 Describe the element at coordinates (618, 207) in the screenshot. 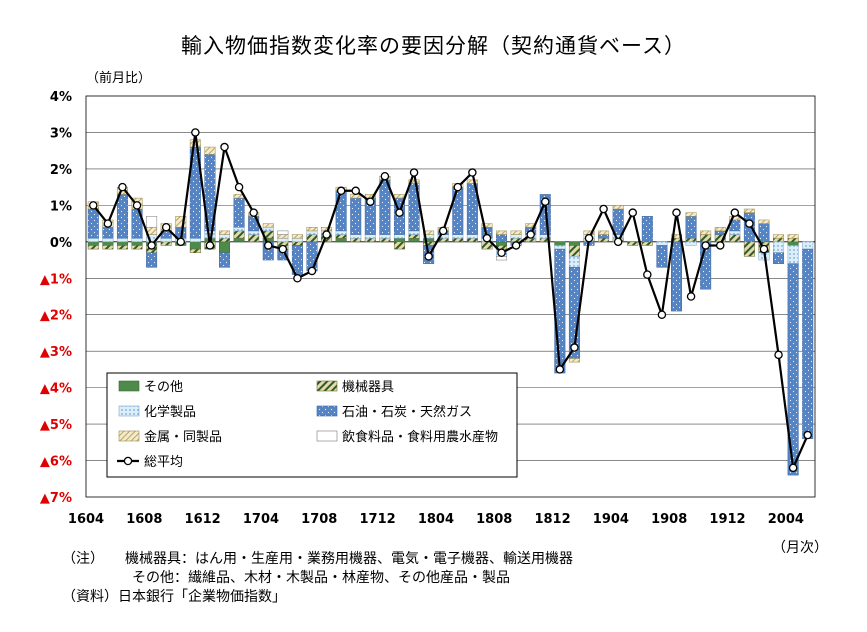

I see `bar-metal-1904` at that location.